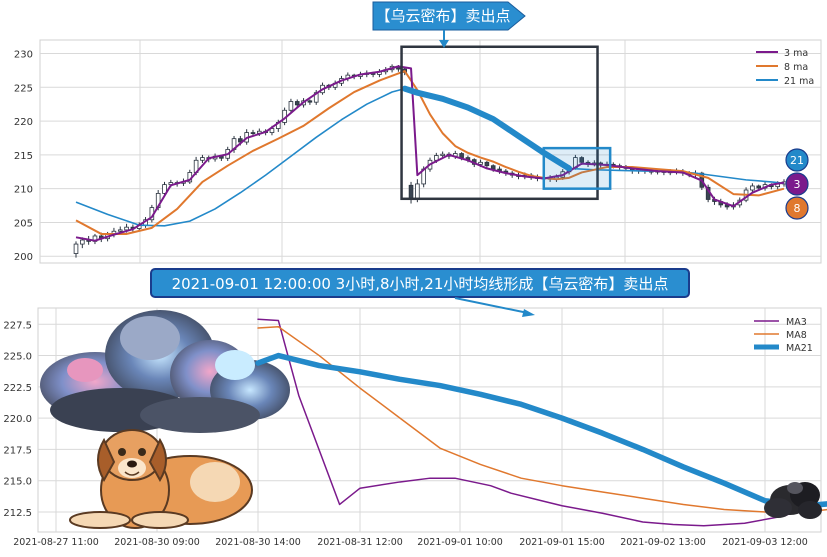 This screenshot has height=557, width=827. I want to click on bottom-y-tick-label: 222.5, so click(17, 388).